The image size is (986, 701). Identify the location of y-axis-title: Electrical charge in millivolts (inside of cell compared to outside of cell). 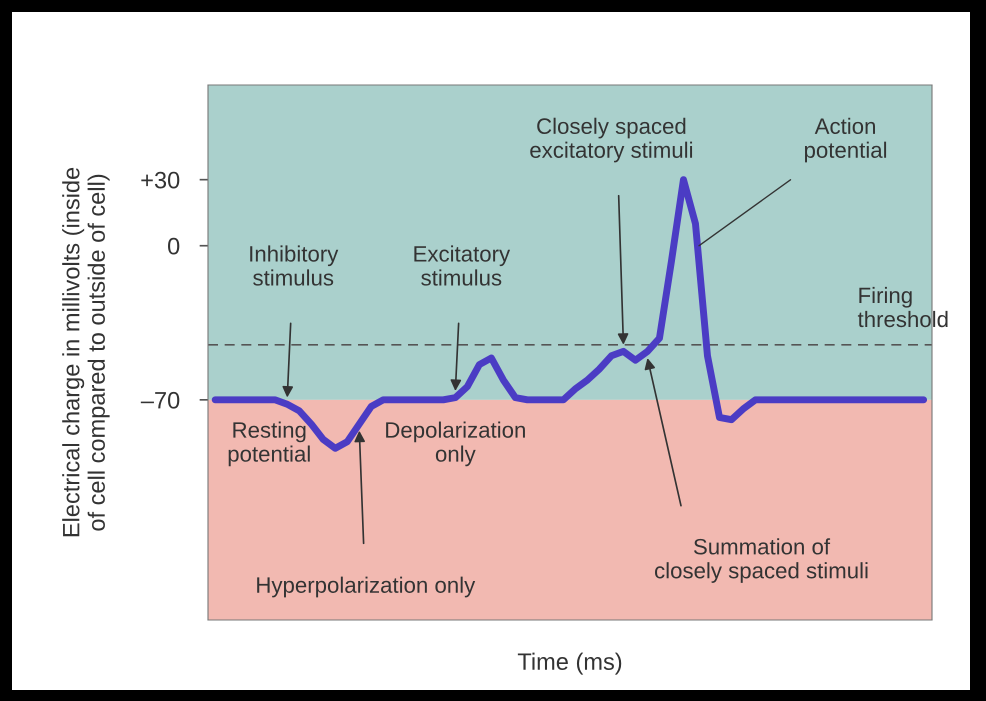
(86, 352).